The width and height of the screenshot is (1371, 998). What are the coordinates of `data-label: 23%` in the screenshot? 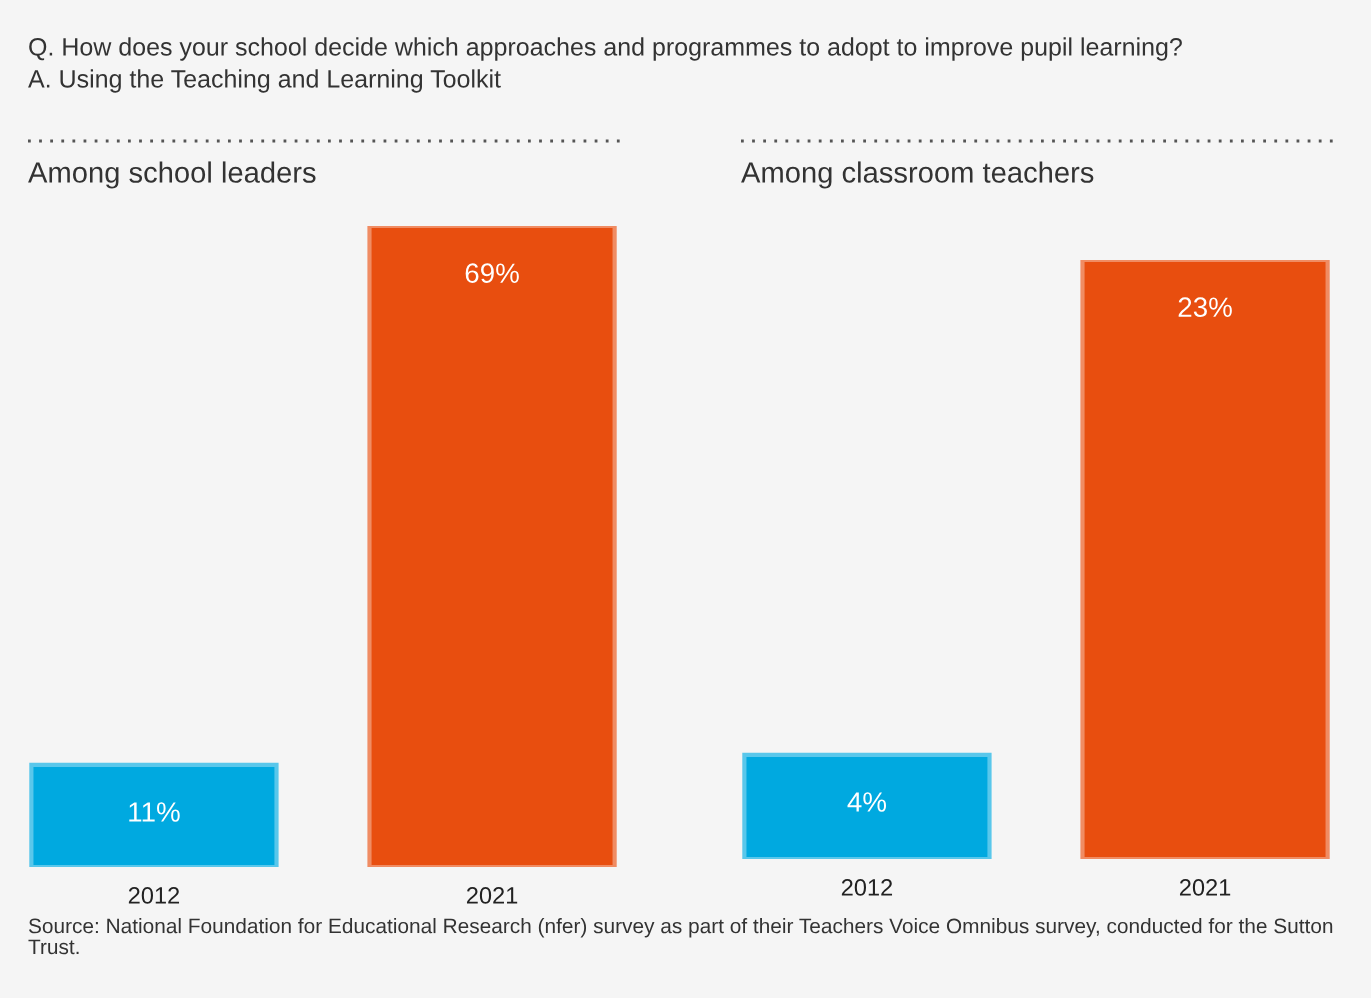 It's located at (1205, 307).